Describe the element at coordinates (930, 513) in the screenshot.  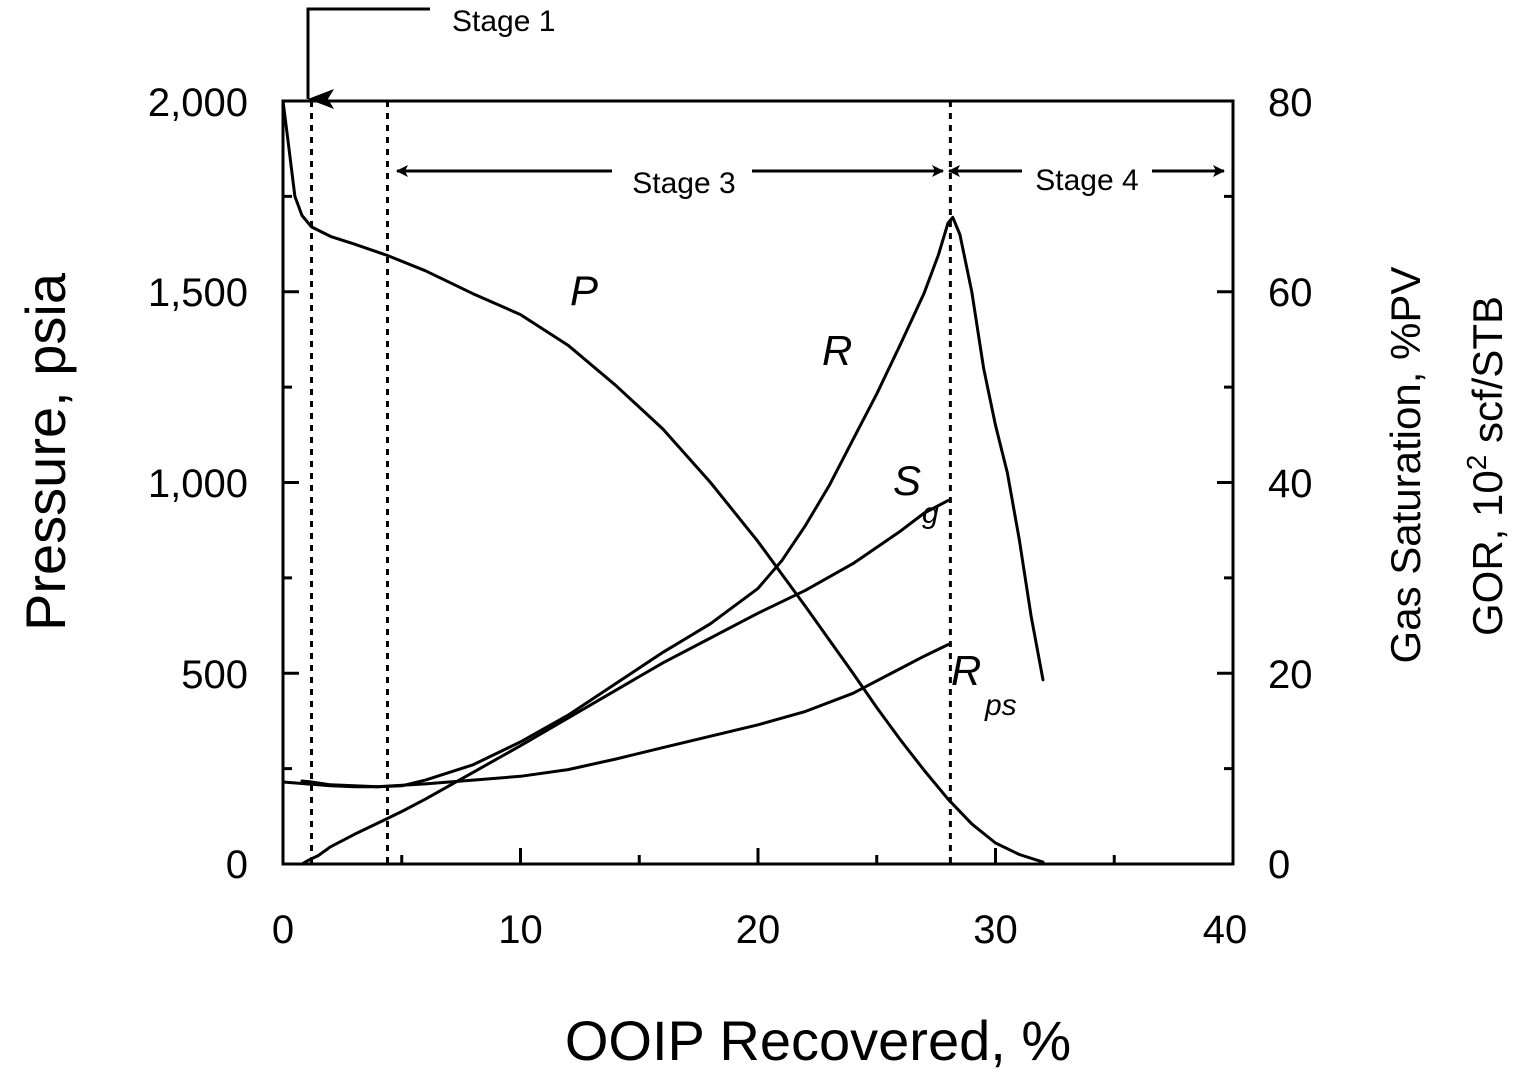
I see `label-gas-saturation-sub: g` at that location.